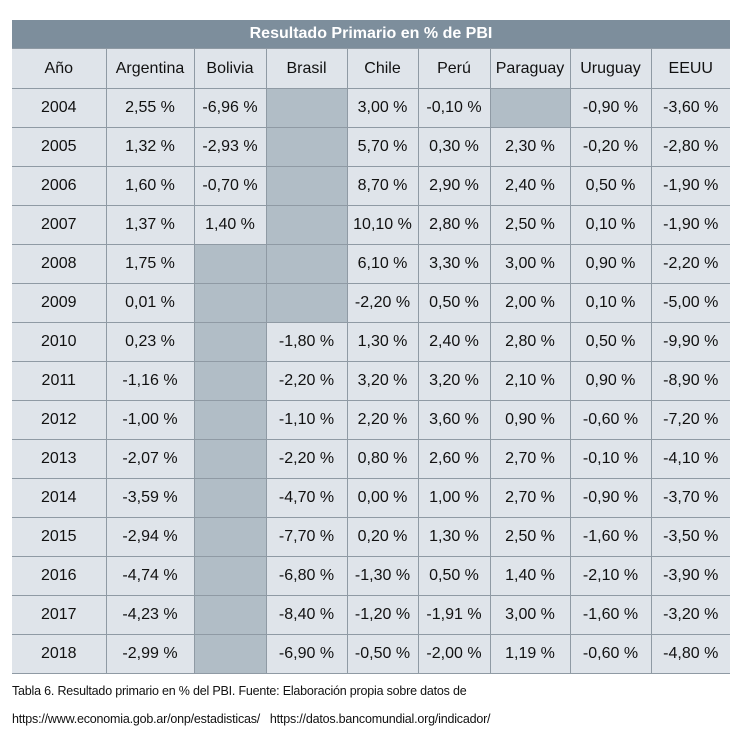 The width and height of the screenshot is (752, 746). I want to click on column-header: Brasil, so click(306, 68).